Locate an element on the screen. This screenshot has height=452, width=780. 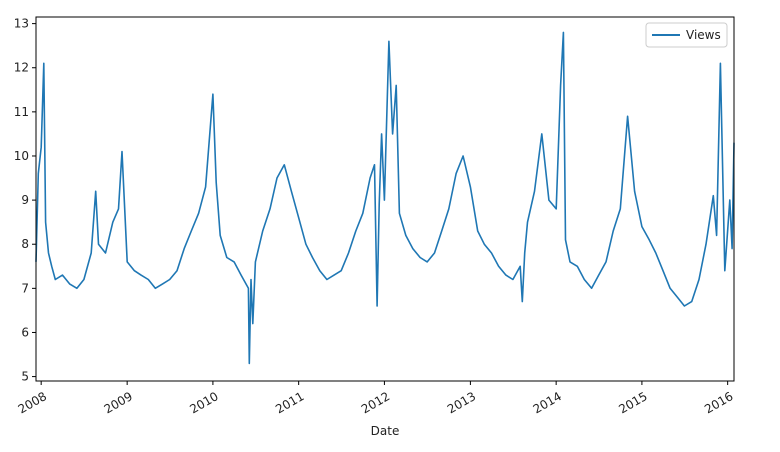
x-tick-label: 2013 is located at coordinates (461, 402).